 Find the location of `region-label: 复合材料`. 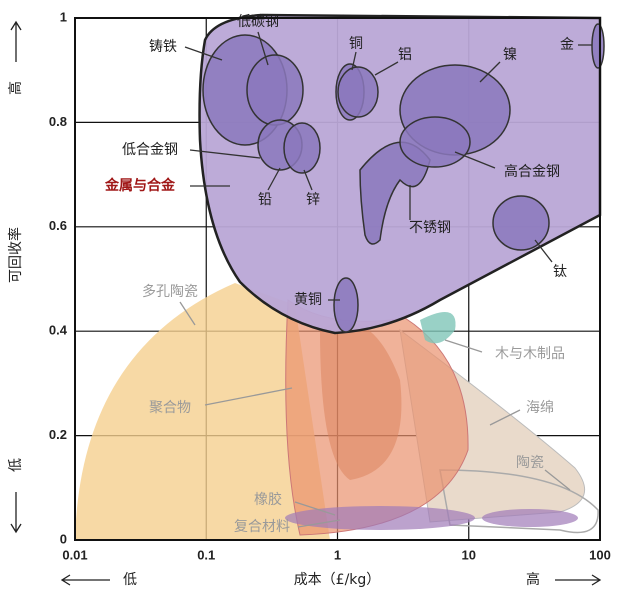

region-label: 复合材料 is located at coordinates (262, 526).